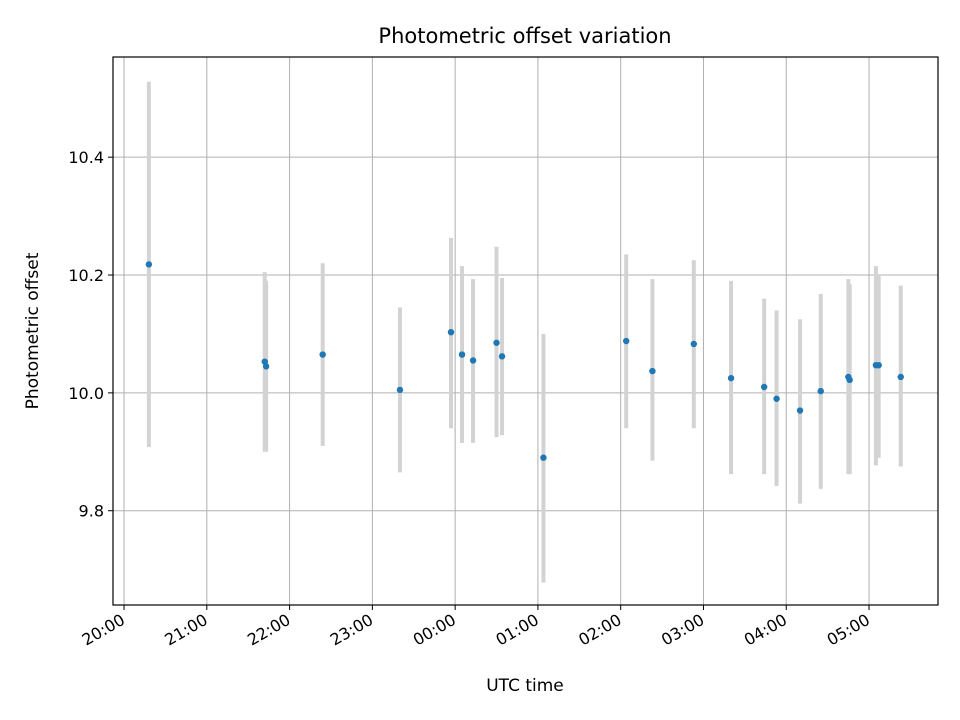 This screenshot has height=720, width=960. Describe the element at coordinates (86, 393) in the screenshot. I see `y-tick-label: 10.0` at that location.